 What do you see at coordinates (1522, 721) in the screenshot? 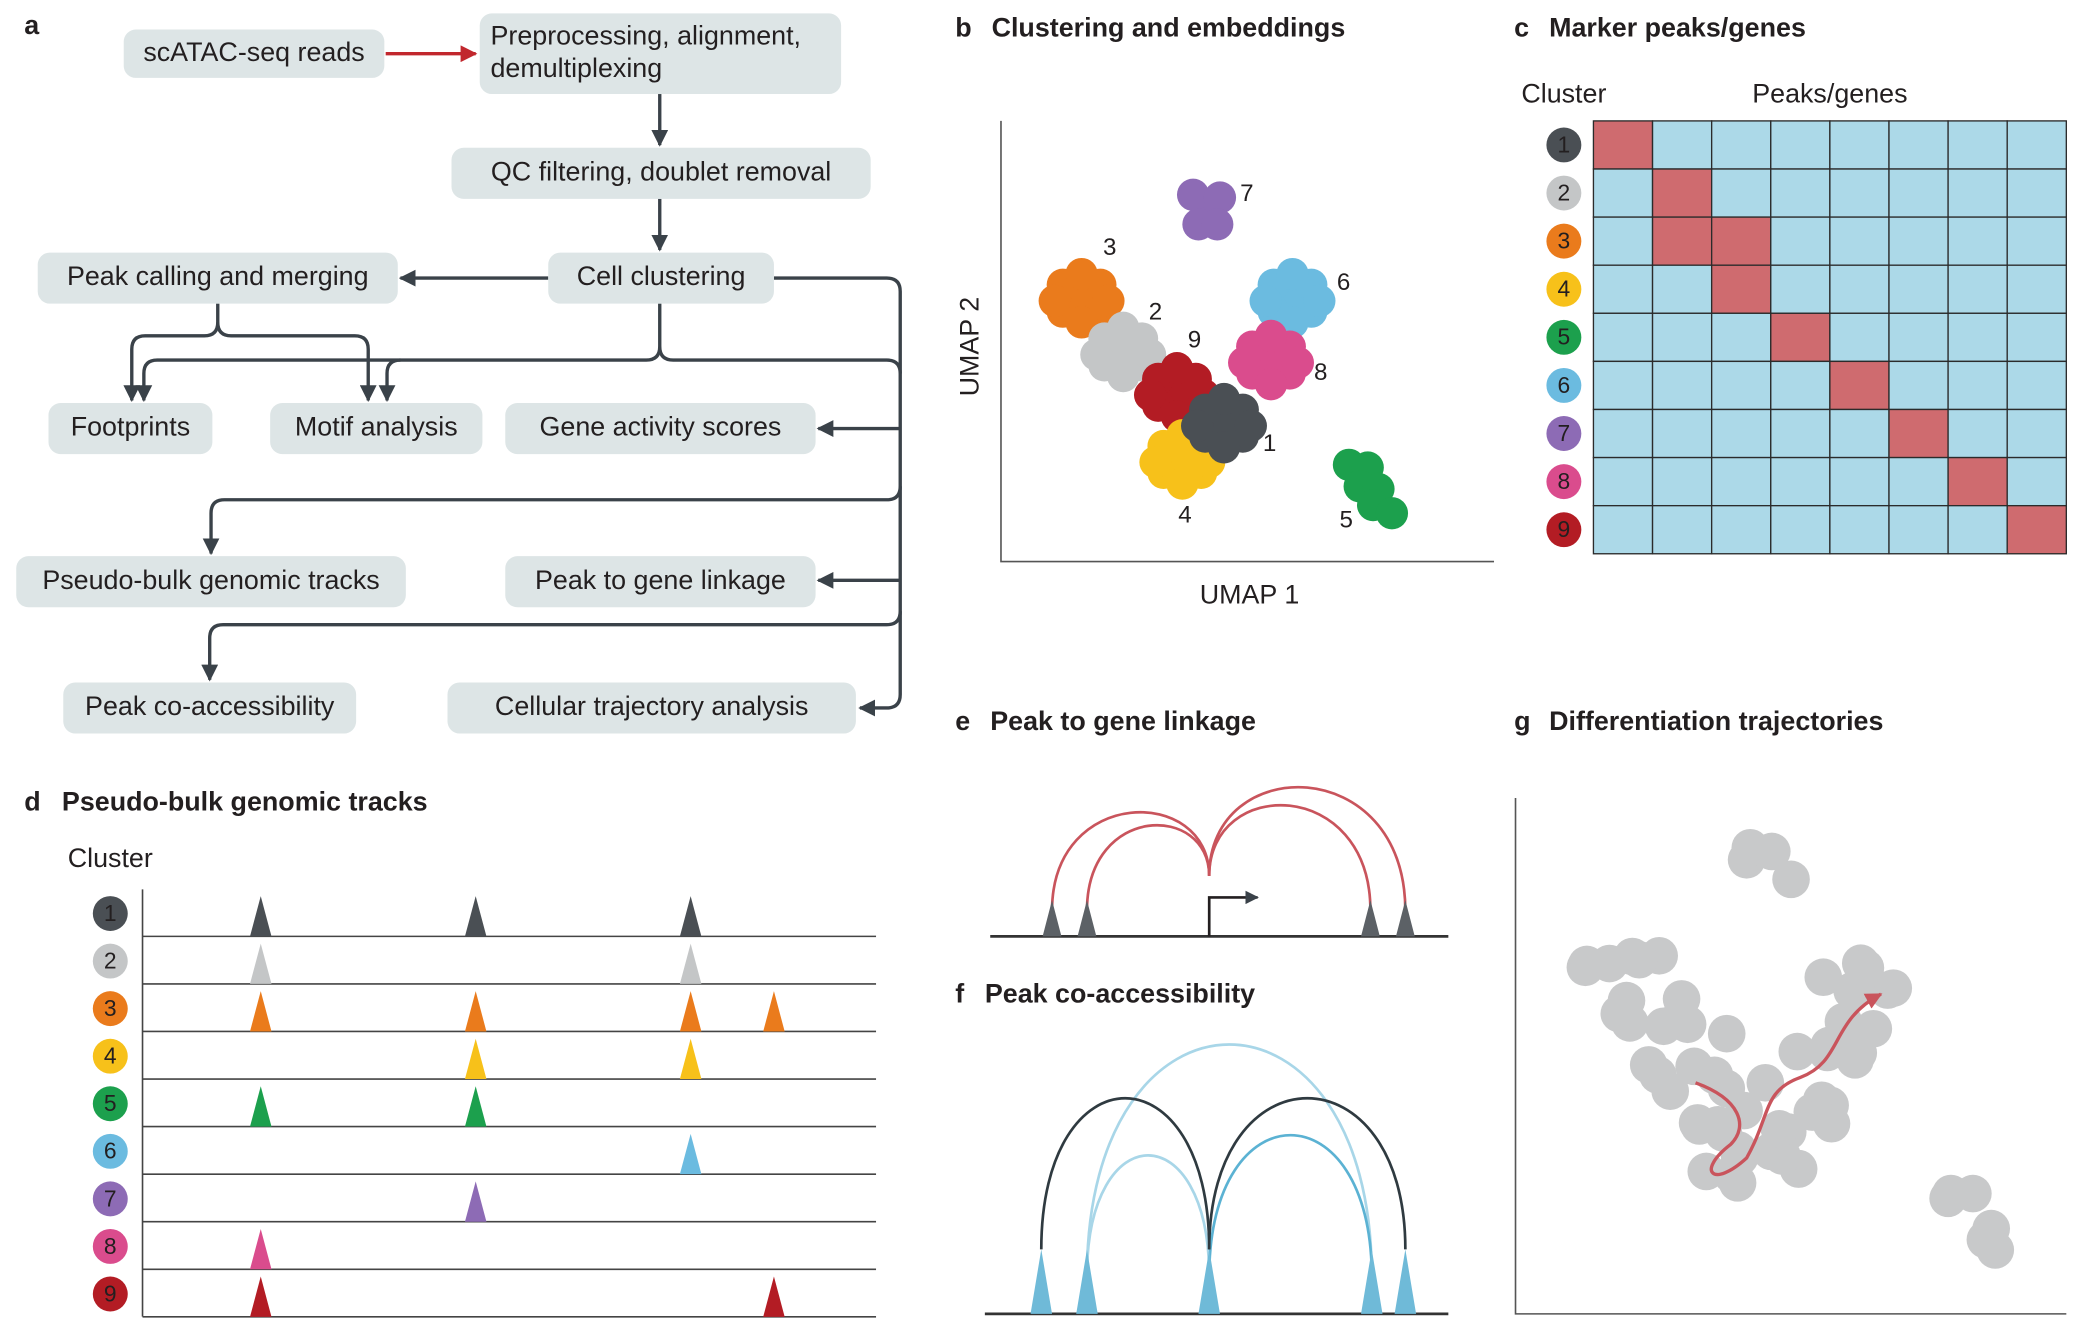
I see `panel-letter: g` at bounding box center [1522, 721].